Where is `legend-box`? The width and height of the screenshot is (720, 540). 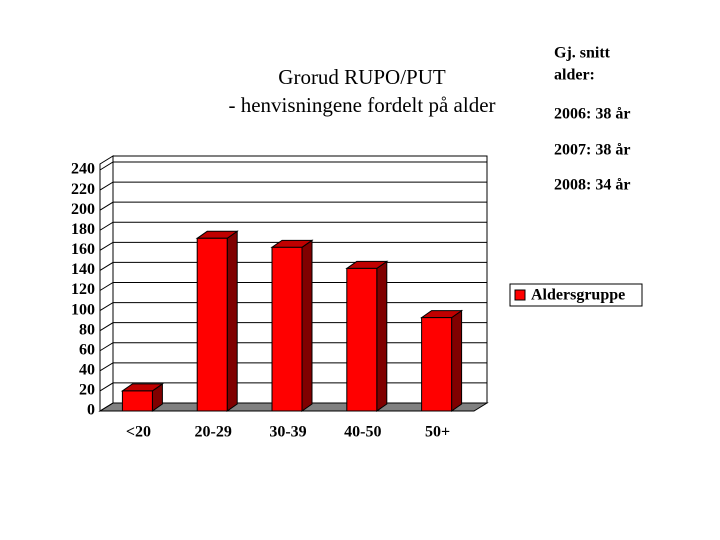
legend-box is located at coordinates (576, 295).